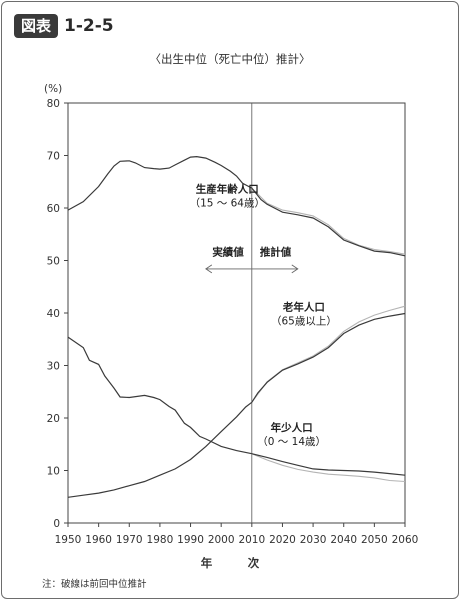 The height and width of the screenshot is (600, 460). What do you see at coordinates (328, 357) in the screenshot?
I see `projected-line-elderly` at bounding box center [328, 357].